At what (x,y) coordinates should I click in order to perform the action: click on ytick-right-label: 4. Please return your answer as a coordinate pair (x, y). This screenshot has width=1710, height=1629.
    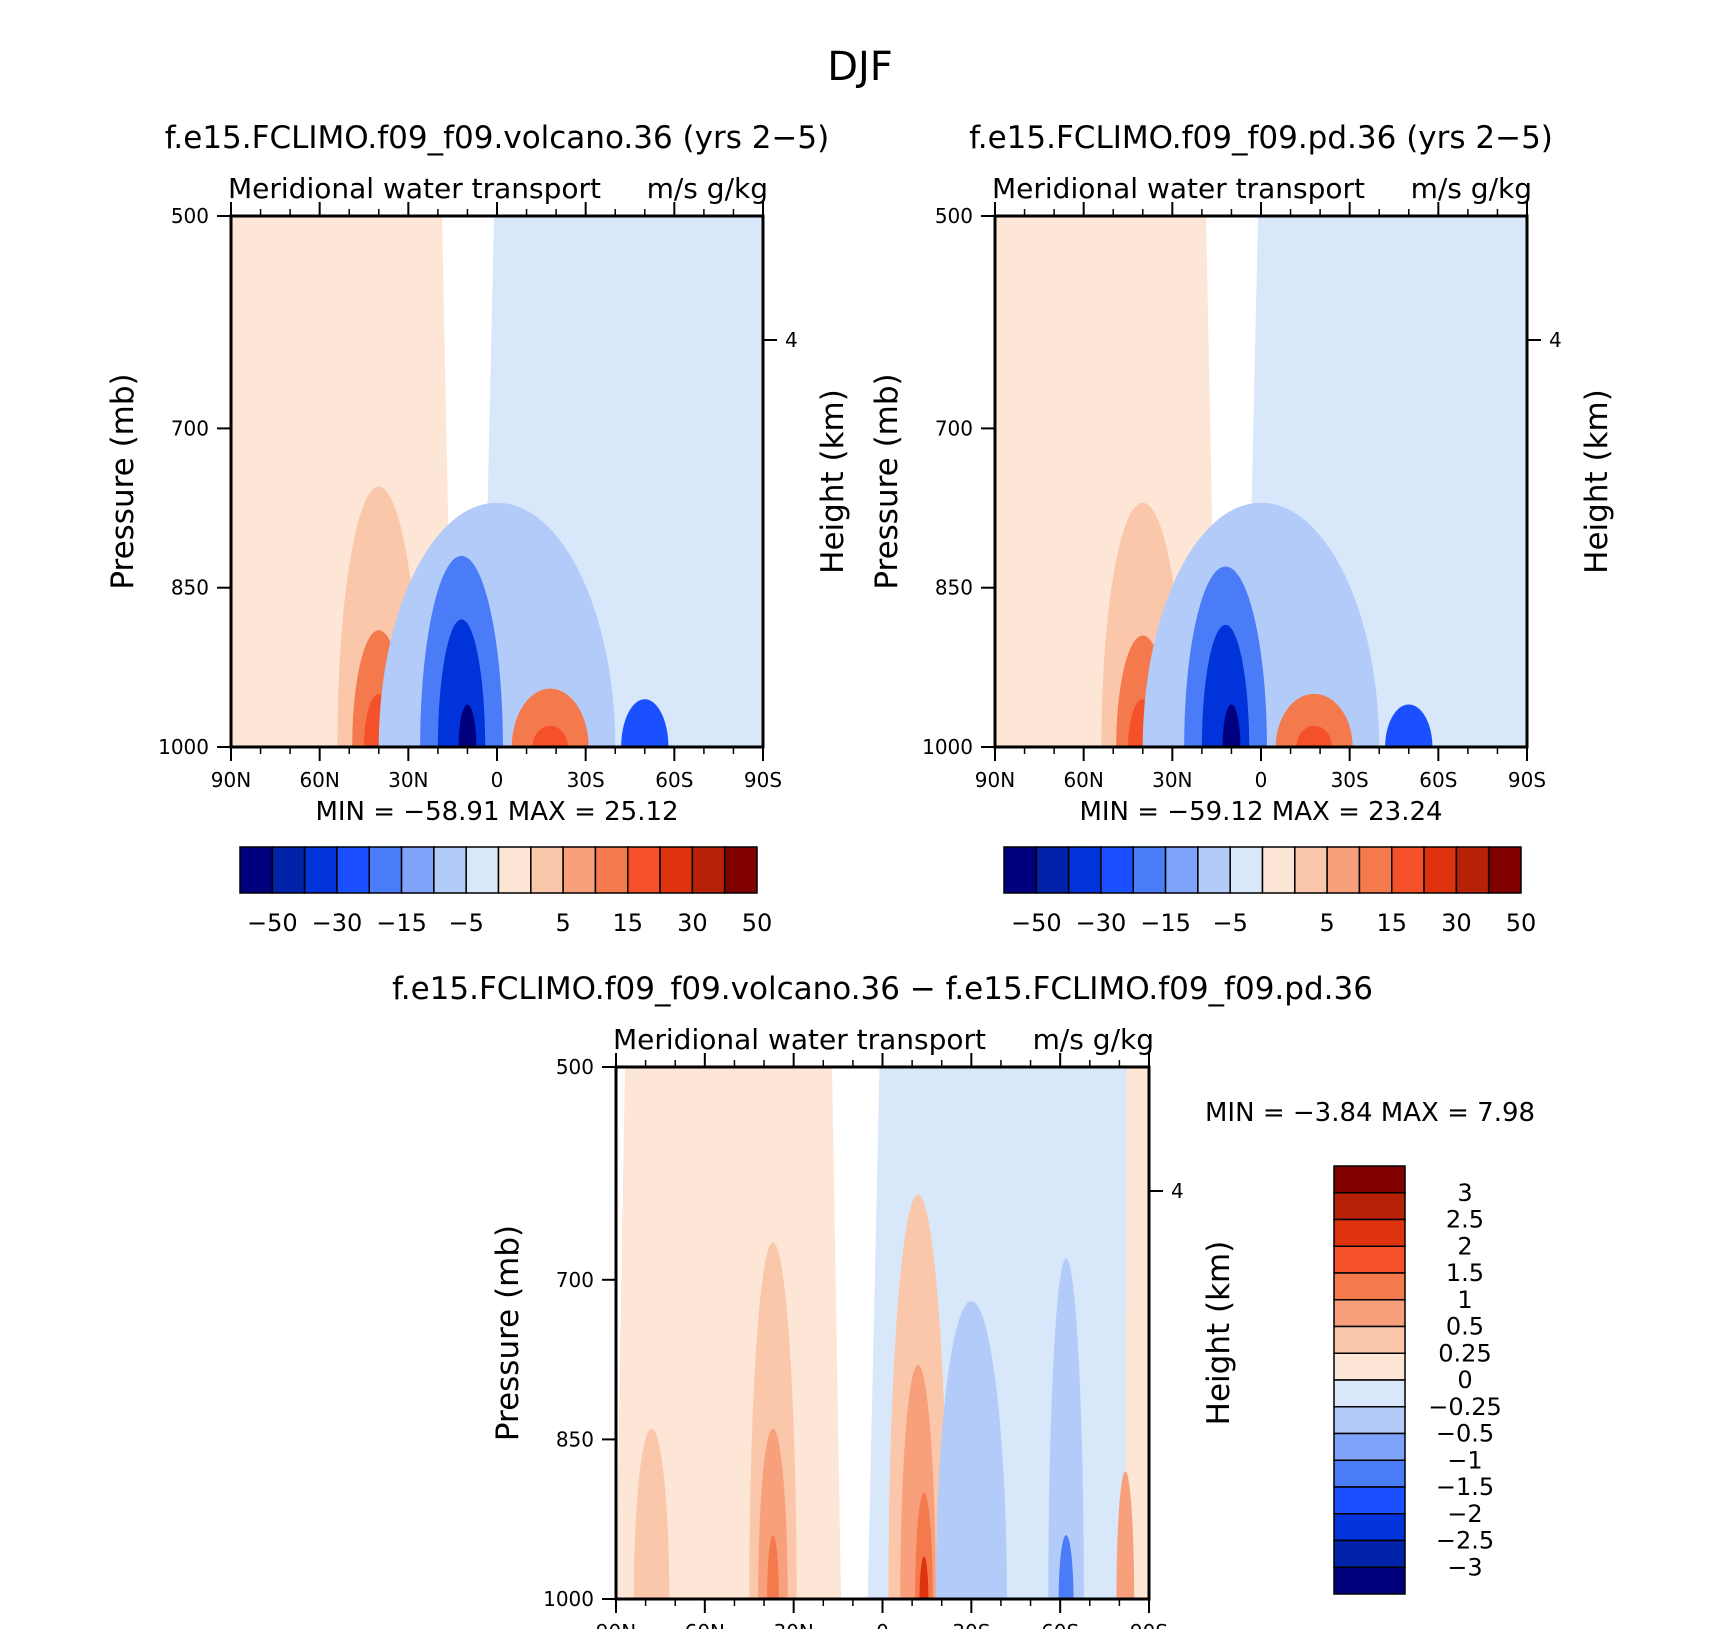
    Looking at the image, I should click on (1555, 340).